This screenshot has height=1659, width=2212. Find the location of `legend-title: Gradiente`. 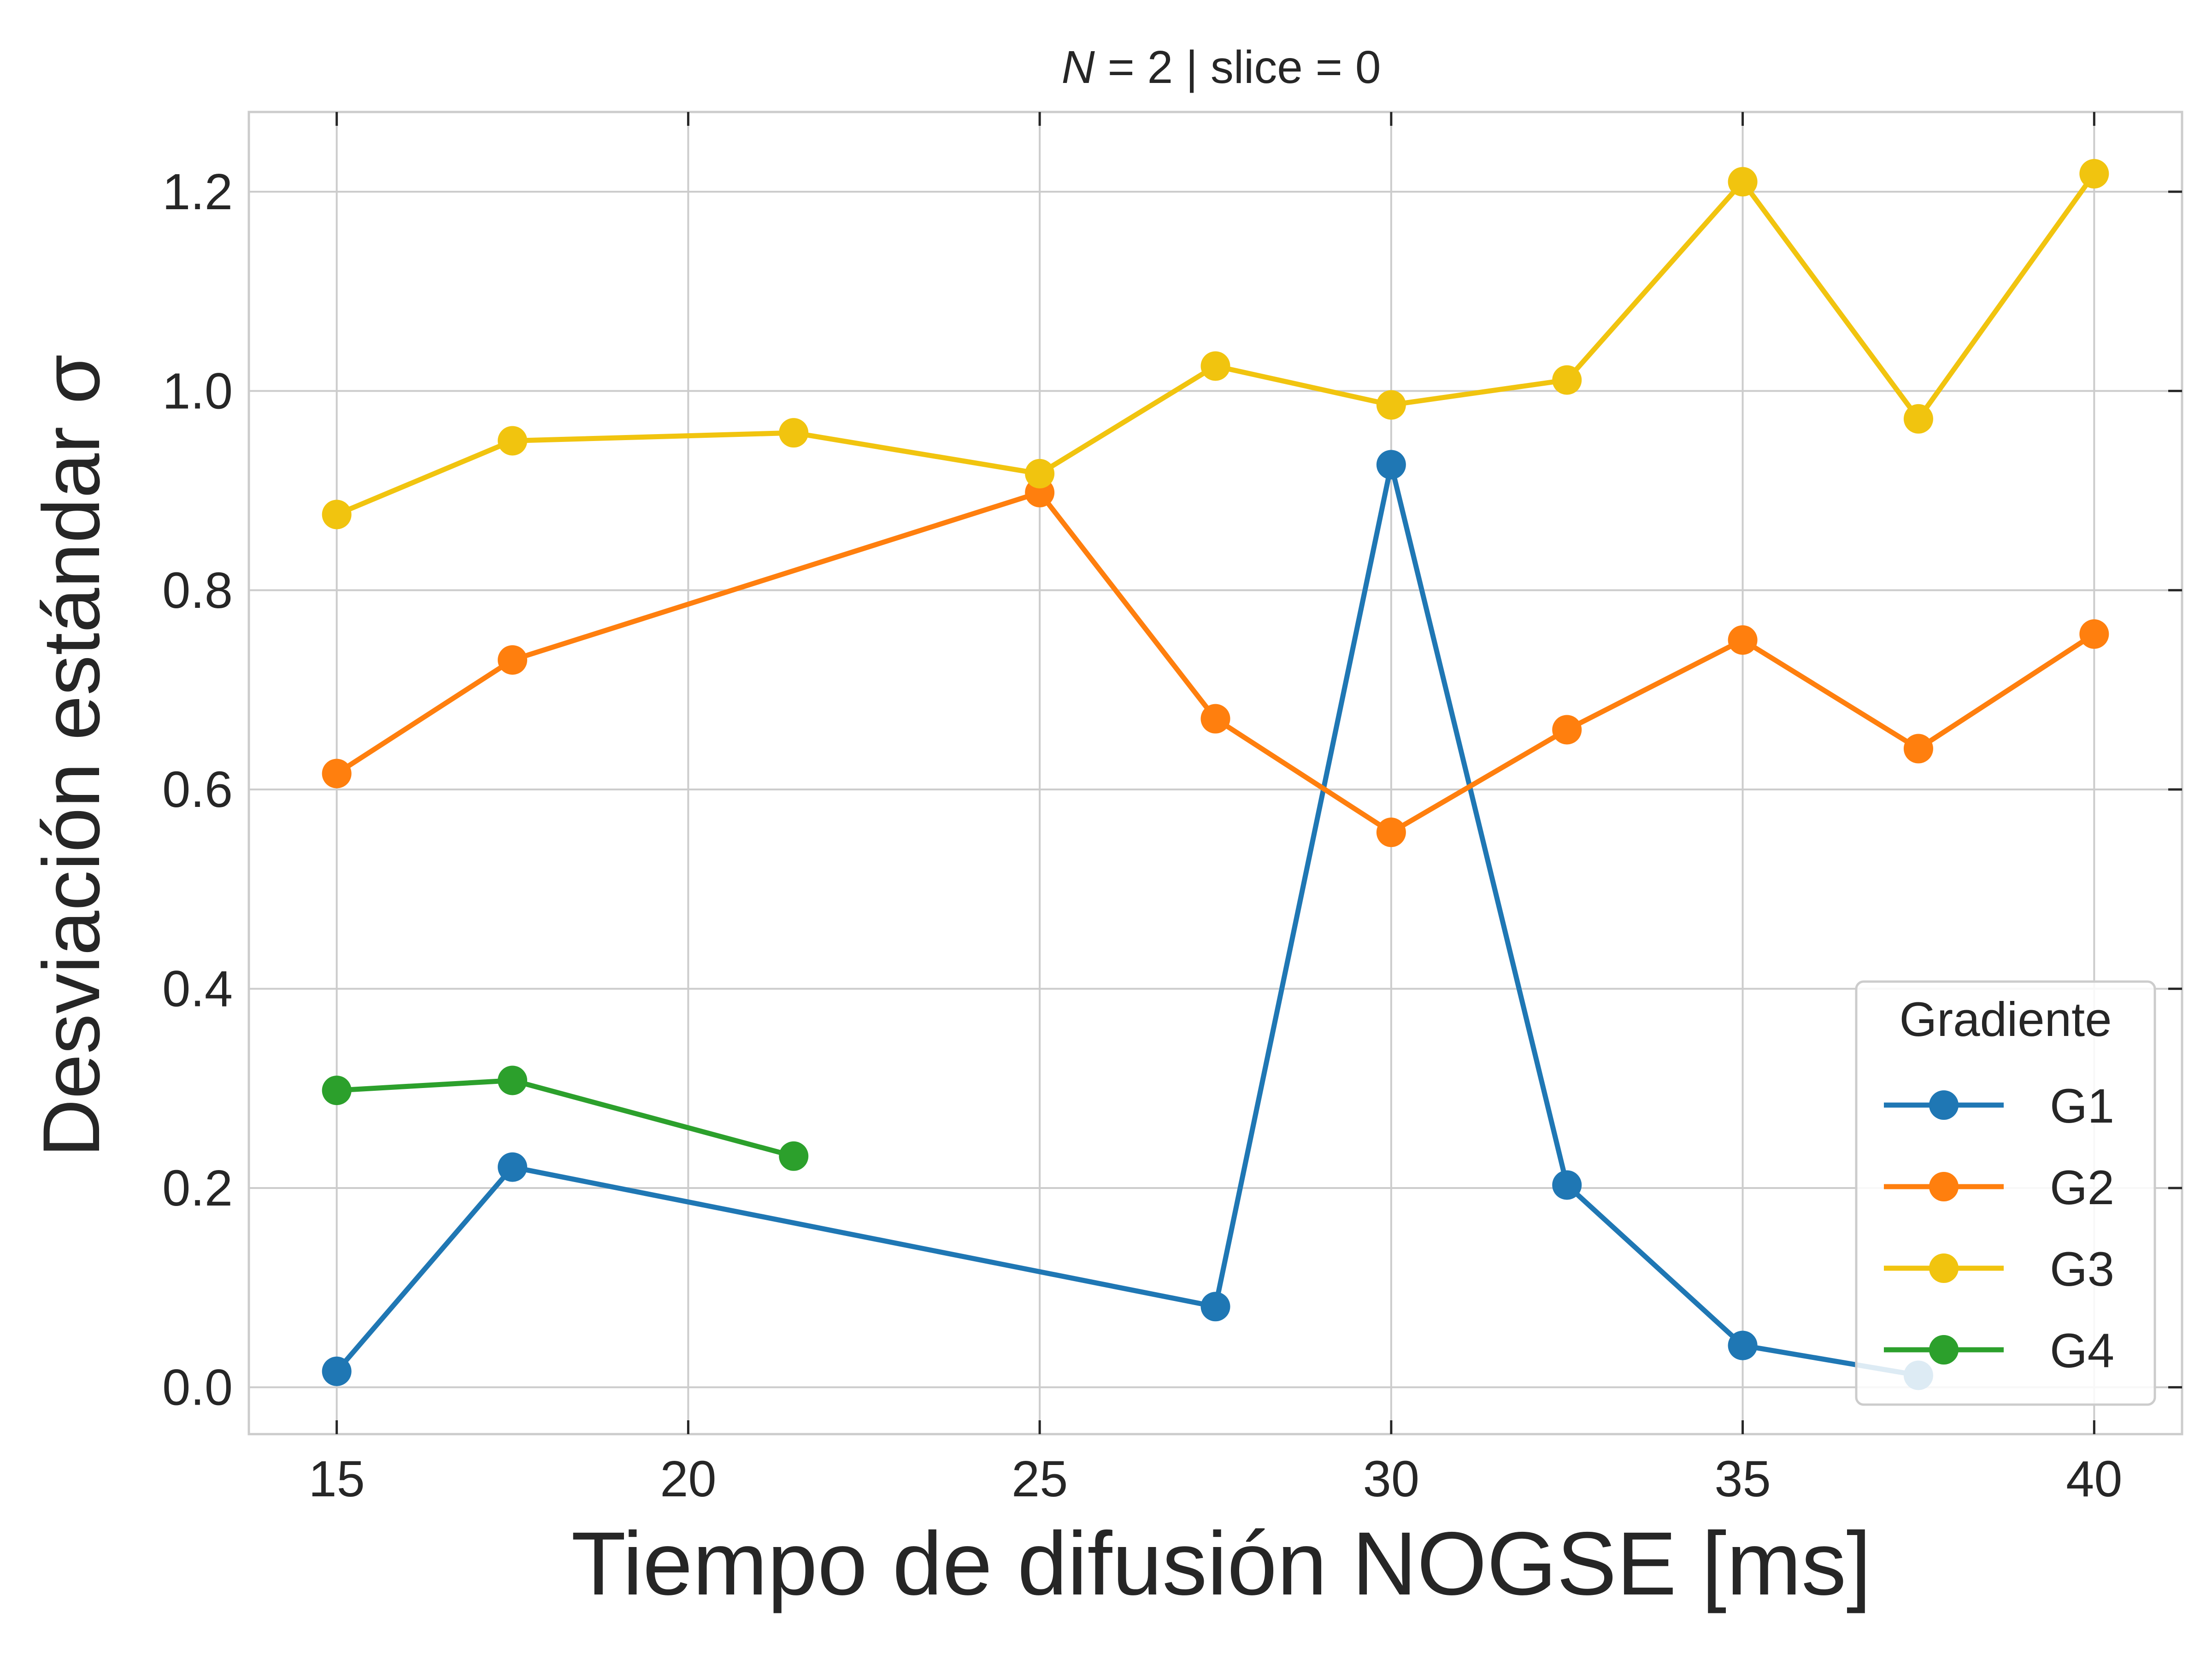

legend-title: Gradiente is located at coordinates (2005, 1020).